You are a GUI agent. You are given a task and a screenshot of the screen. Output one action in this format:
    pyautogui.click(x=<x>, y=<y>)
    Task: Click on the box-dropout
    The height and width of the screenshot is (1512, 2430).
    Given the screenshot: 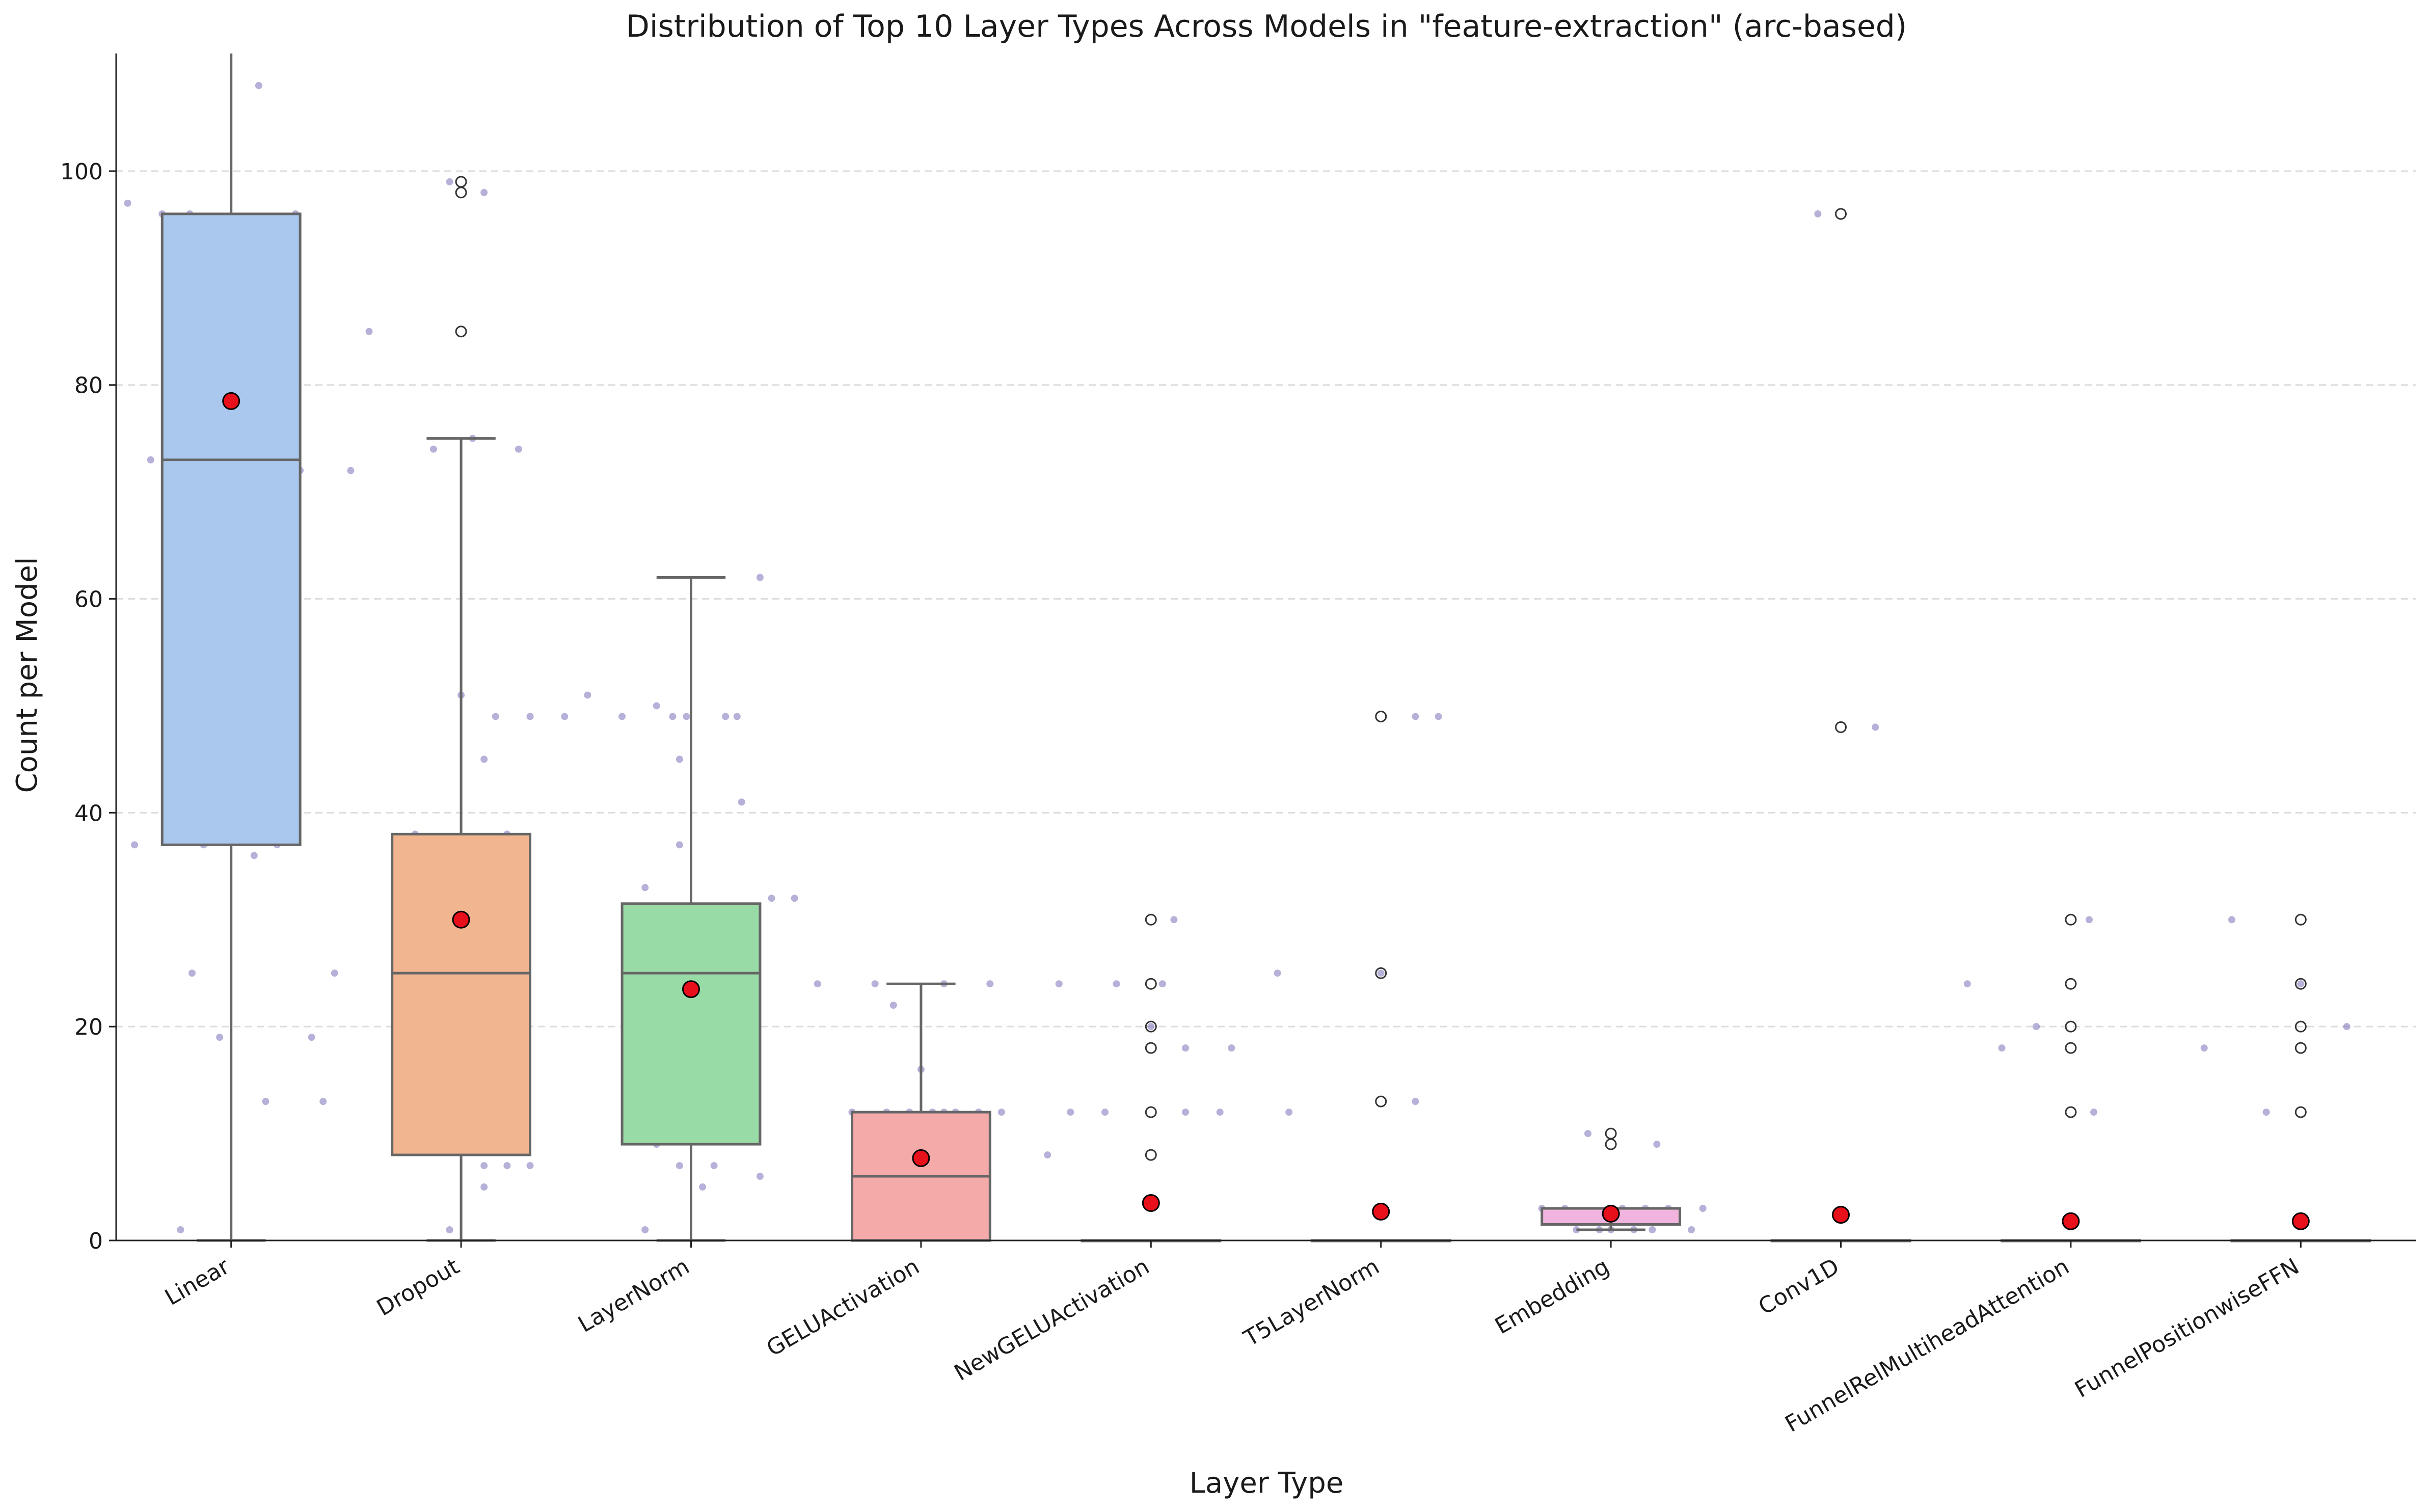 What is the action you would take?
    pyautogui.click(x=461, y=709)
    